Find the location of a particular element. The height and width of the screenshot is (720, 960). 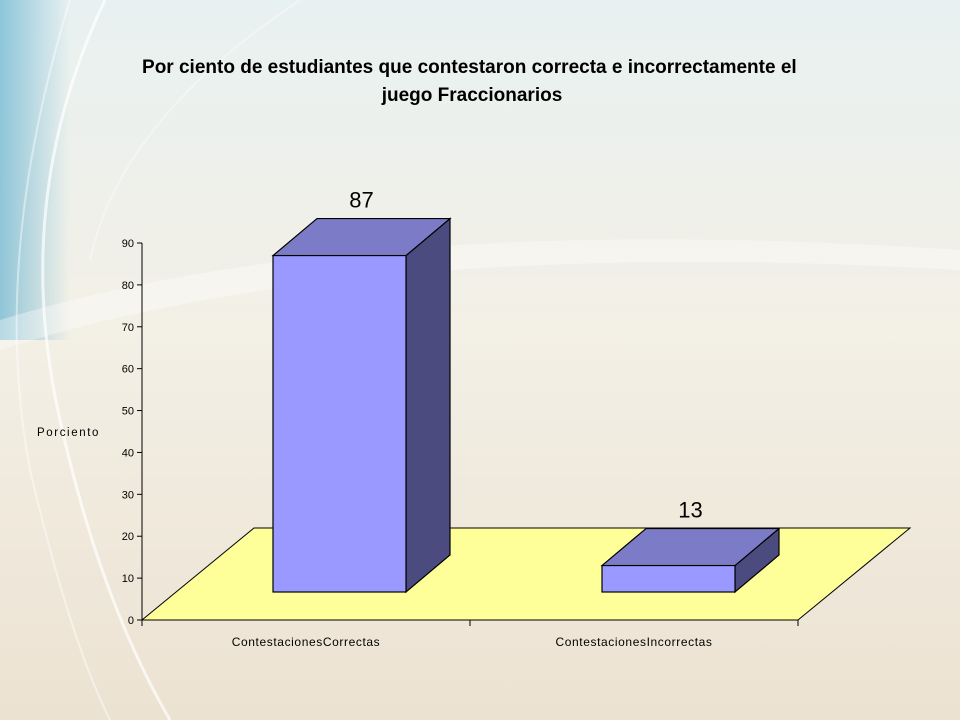

y-tick-label: 80 is located at coordinates (128, 286).